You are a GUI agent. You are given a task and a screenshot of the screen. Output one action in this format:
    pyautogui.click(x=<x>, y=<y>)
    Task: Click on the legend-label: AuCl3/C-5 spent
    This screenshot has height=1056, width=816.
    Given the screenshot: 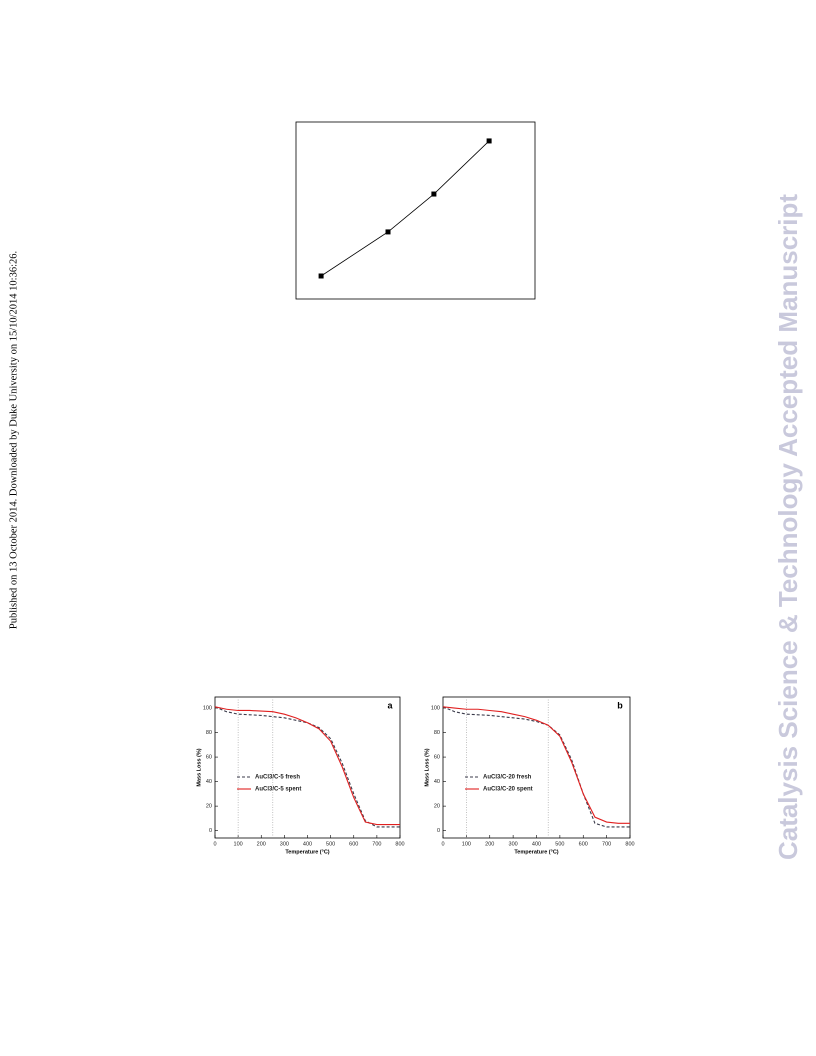 What is the action you would take?
    pyautogui.click(x=278, y=790)
    